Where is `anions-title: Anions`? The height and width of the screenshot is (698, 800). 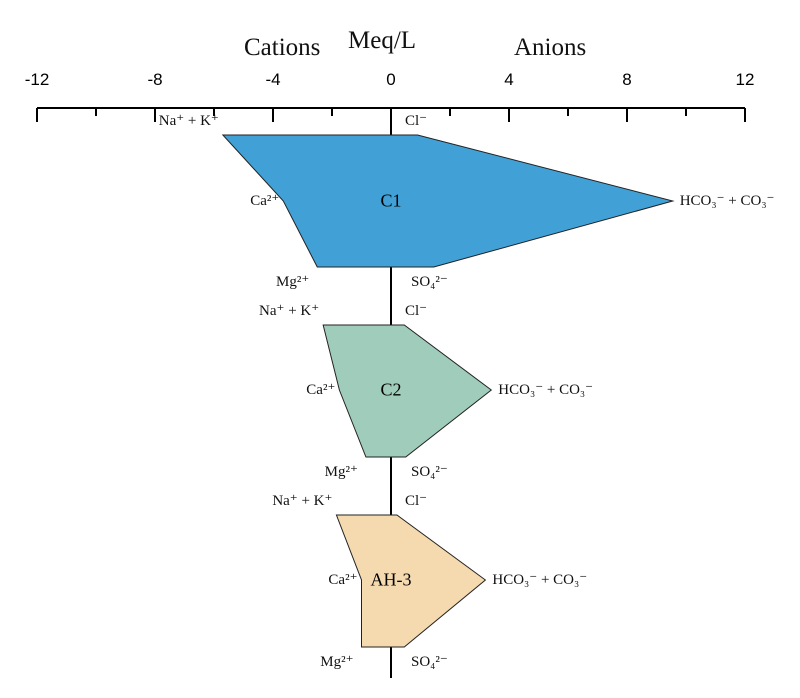
anions-title: Anions is located at coordinates (550, 47).